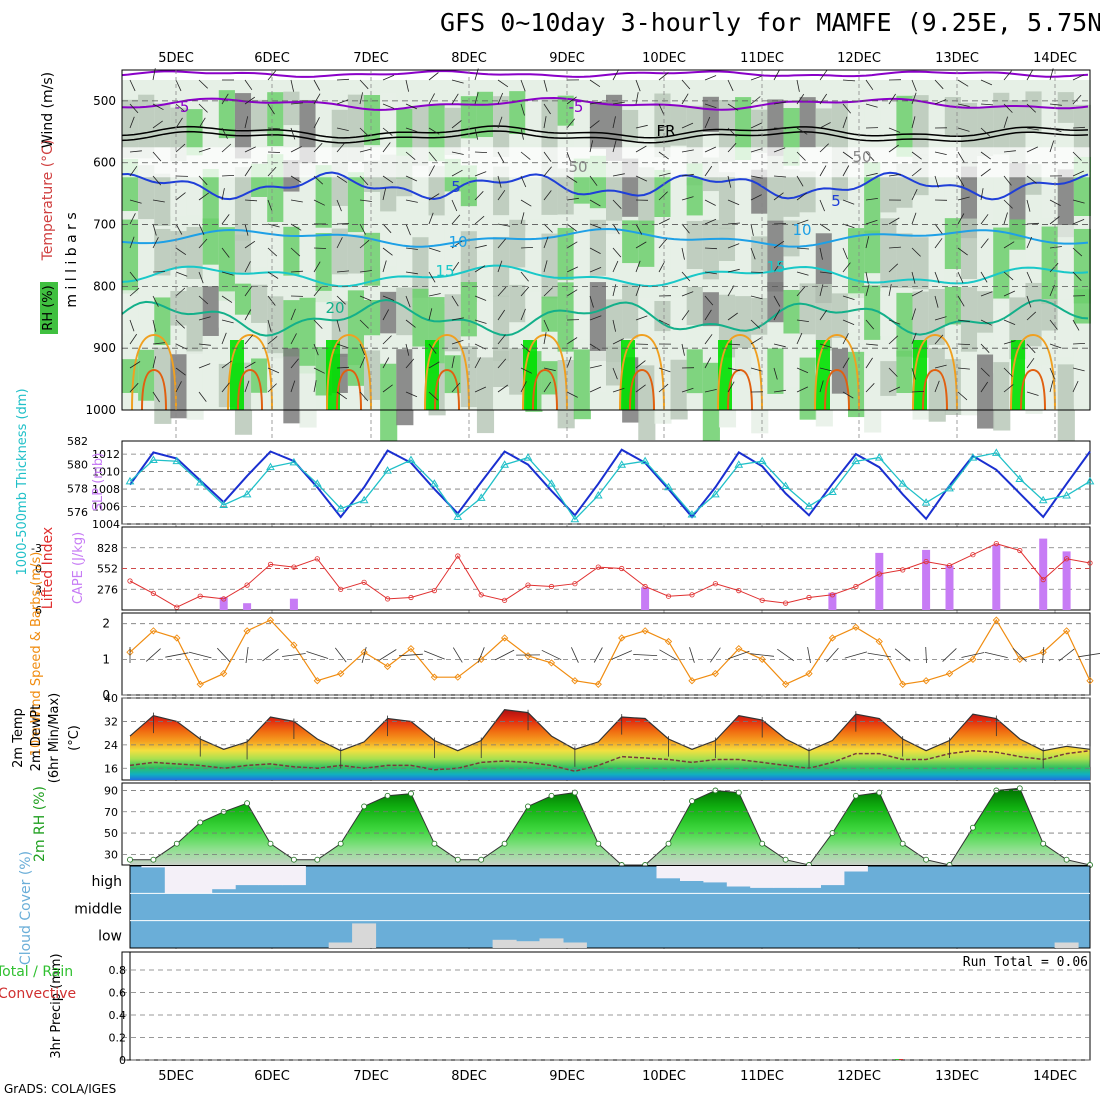 This screenshot has height=1100, width=1100. I want to click on cloud-label-middle: middle, so click(98, 909).